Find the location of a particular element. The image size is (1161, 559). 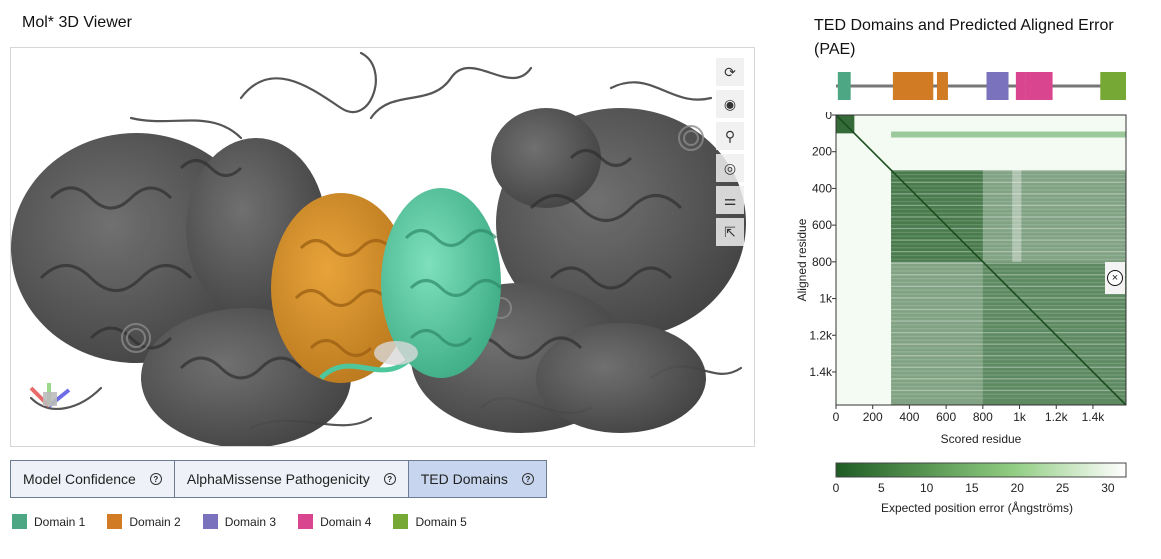

reset-camera-button: ⟳ is located at coordinates (730, 72).